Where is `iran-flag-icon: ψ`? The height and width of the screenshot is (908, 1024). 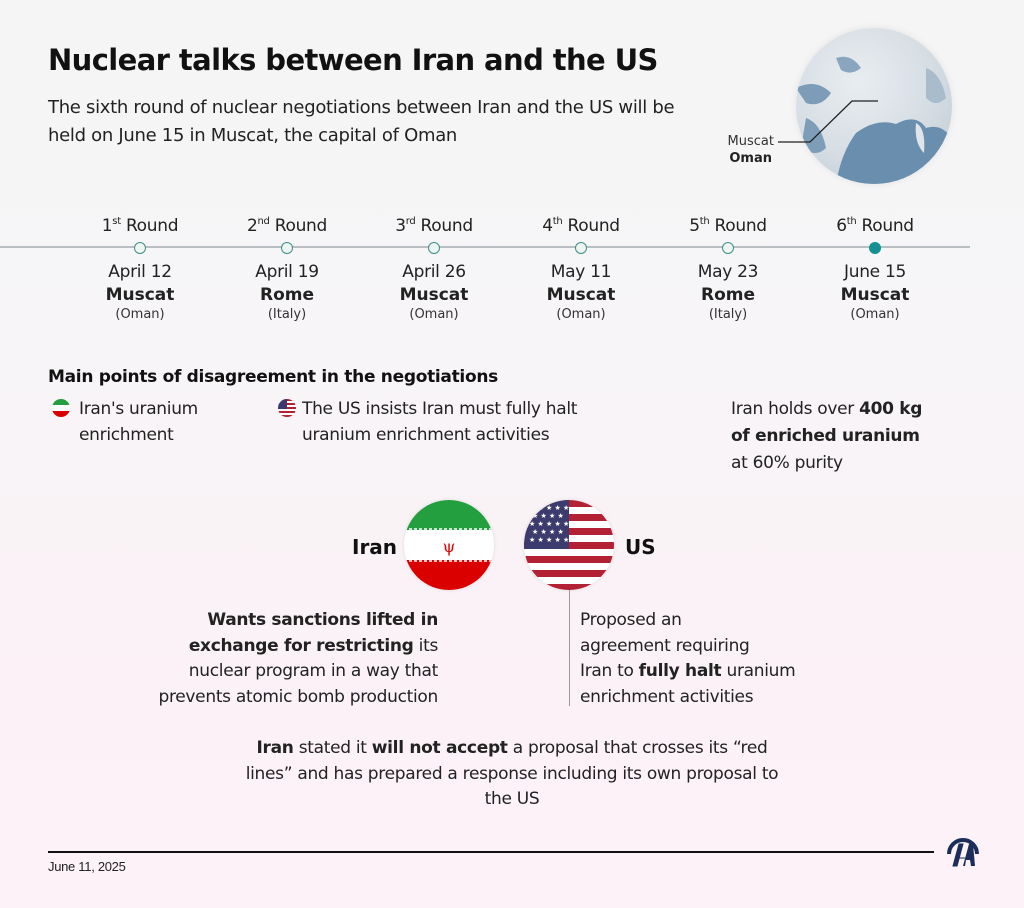
iran-flag-icon: ψ is located at coordinates (449, 545).